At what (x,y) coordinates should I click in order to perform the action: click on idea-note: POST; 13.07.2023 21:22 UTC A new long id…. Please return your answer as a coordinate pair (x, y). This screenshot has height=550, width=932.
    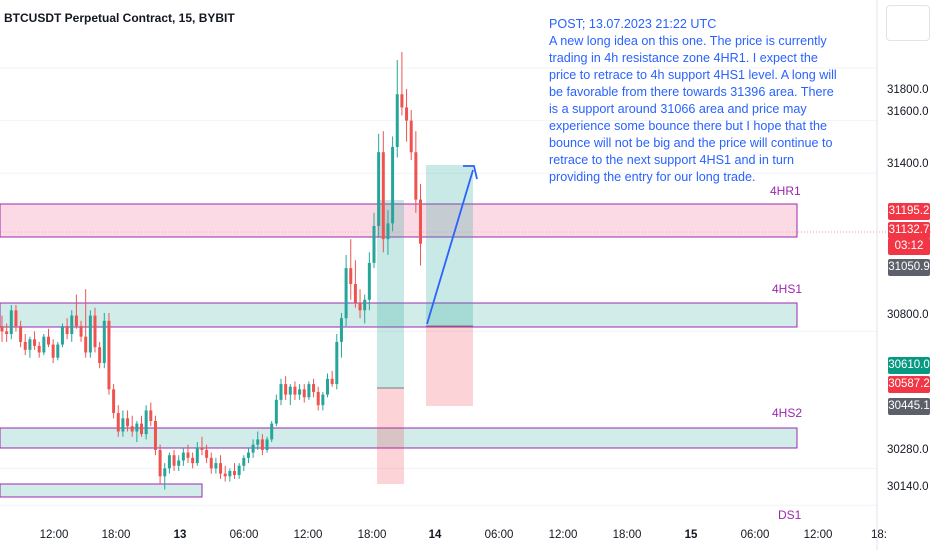
    Looking at the image, I should click on (694, 101).